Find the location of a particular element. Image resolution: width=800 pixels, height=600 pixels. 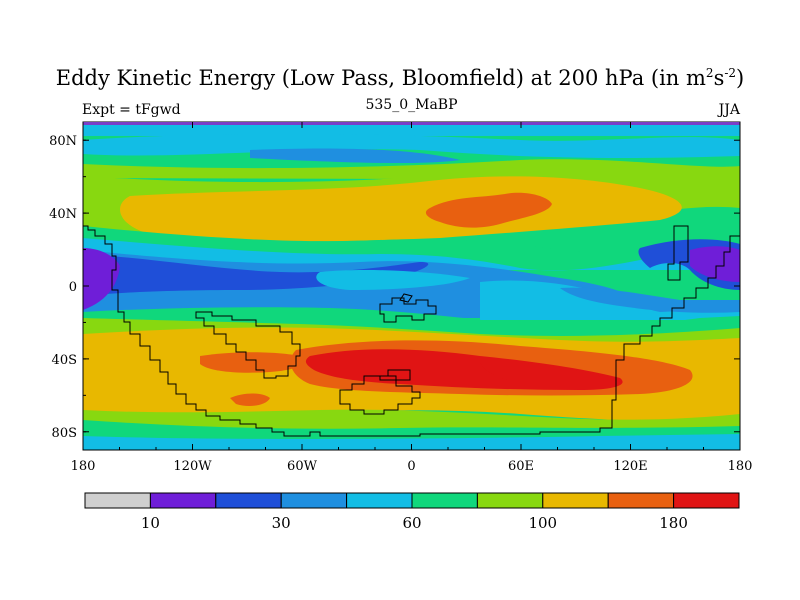

colorbar-label: 100 is located at coordinates (542, 523).